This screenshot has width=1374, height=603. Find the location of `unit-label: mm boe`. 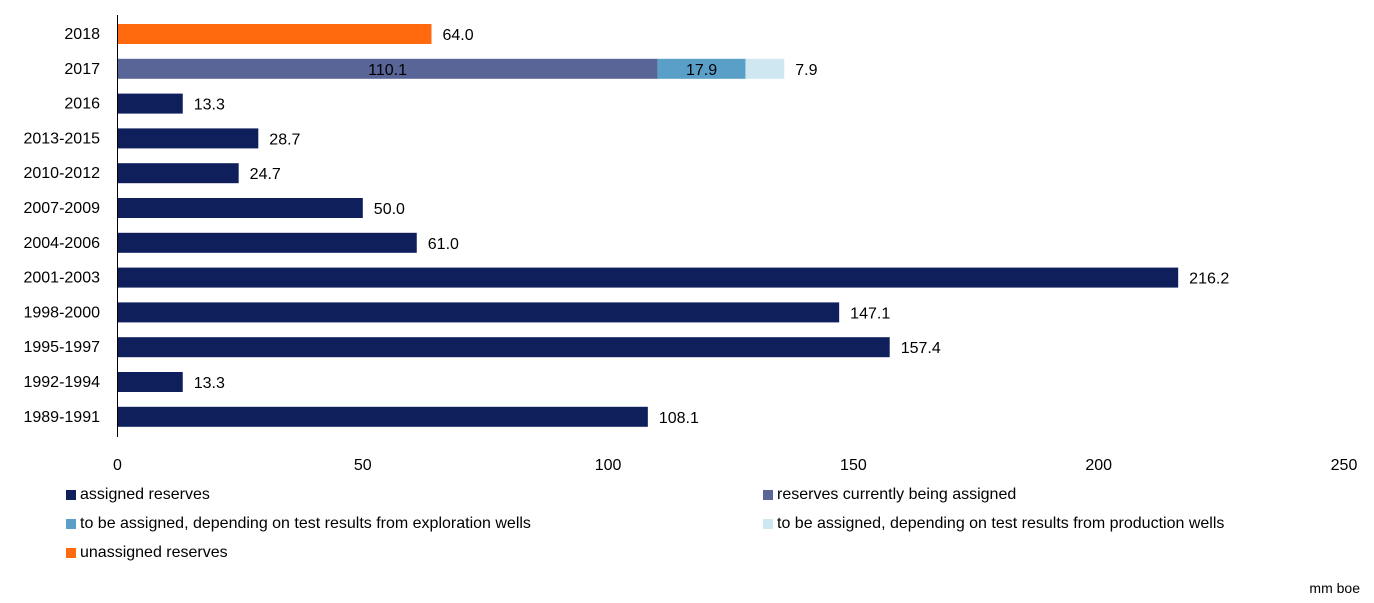

unit-label: mm boe is located at coordinates (1334, 588).